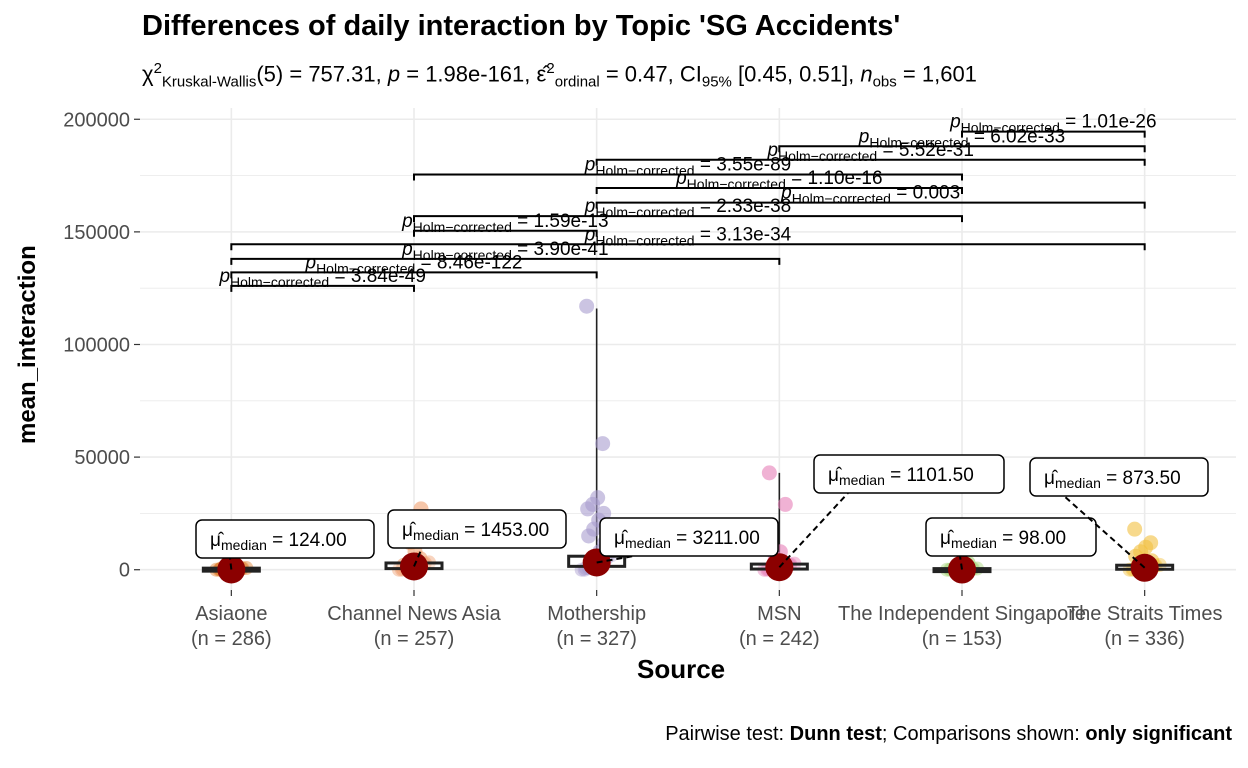 The image size is (1248, 768). I want to click on pairwise-label: pHolm−corrected = 3.55e-89, so click(687, 166).